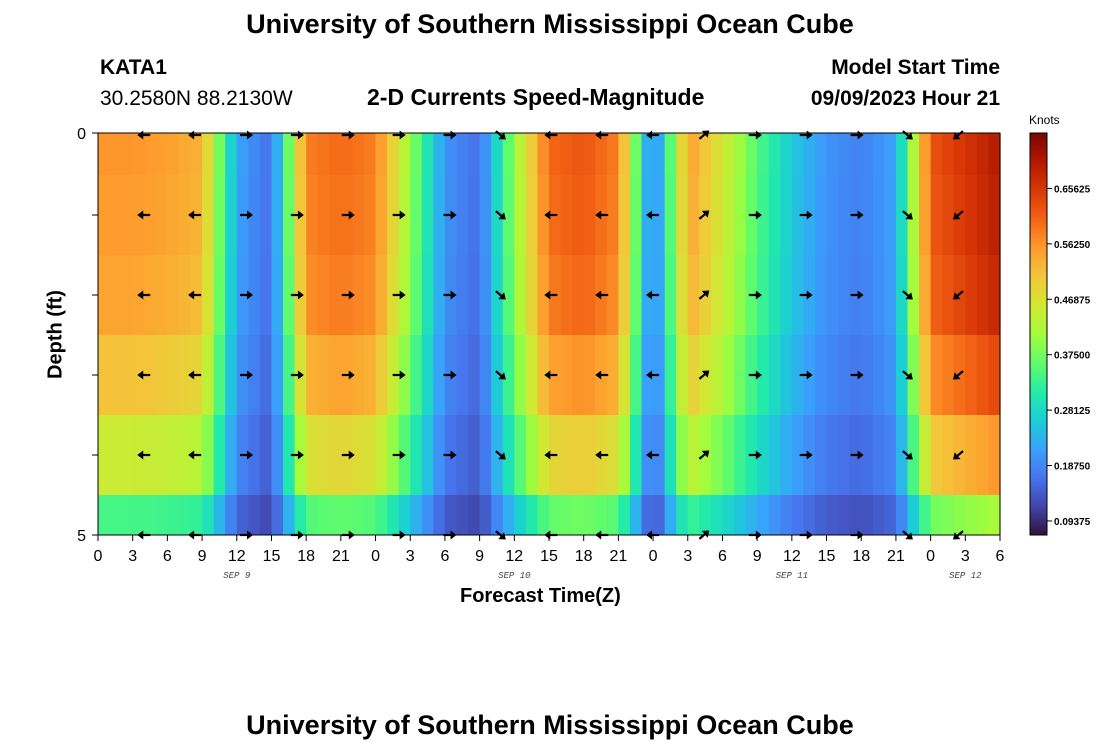 The width and height of the screenshot is (1100, 750). Describe the element at coordinates (514, 556) in the screenshot. I see `x-tick-label: 12` at that location.